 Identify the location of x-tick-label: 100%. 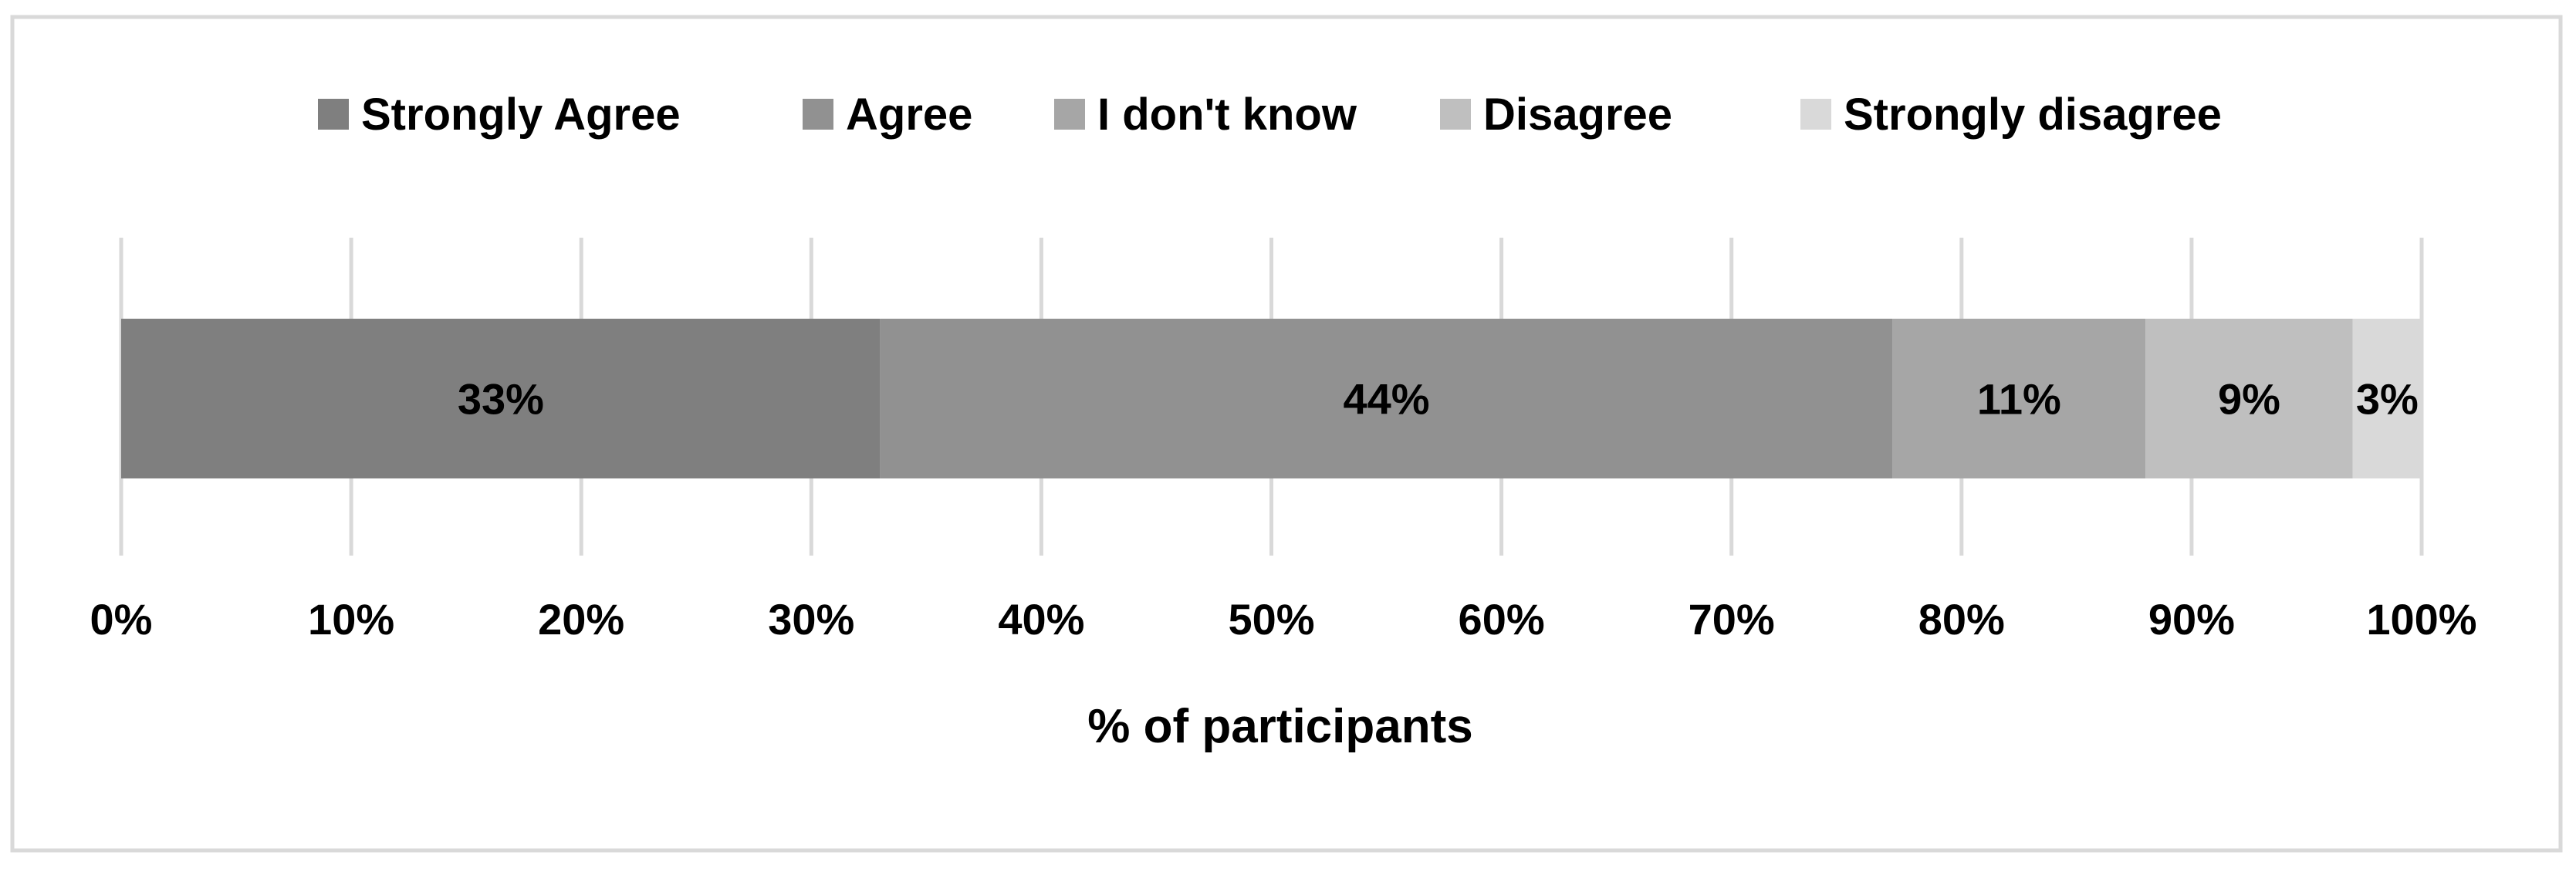
(2421, 619).